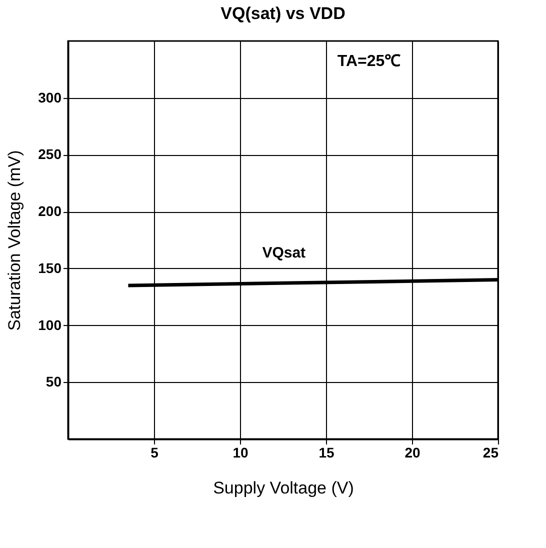 The image size is (546, 548). Describe the element at coordinates (50, 268) in the screenshot. I see `y-tick-label: 150` at that location.